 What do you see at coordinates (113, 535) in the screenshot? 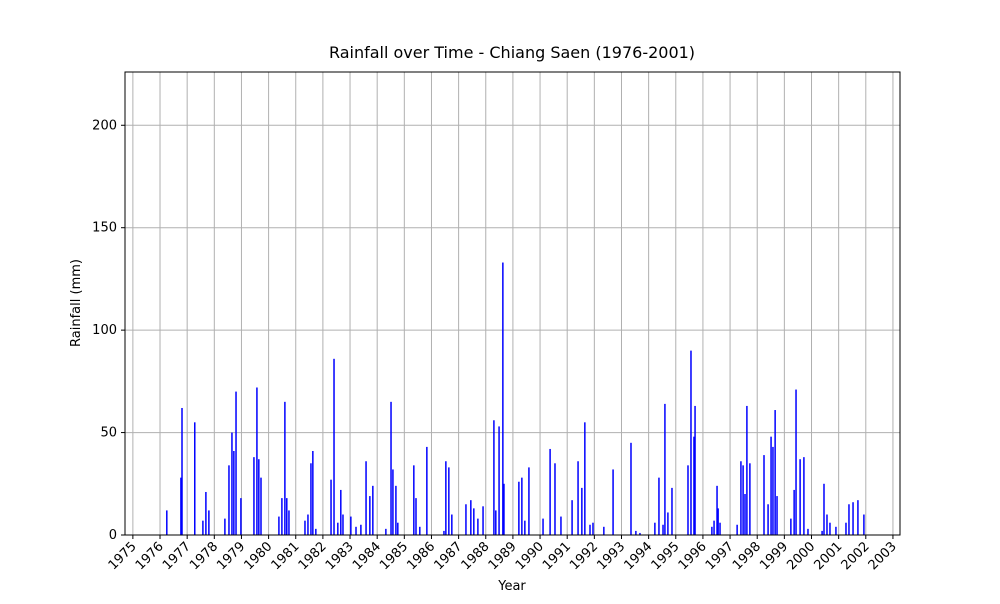
I see `y-tick-label: 0` at bounding box center [113, 535].